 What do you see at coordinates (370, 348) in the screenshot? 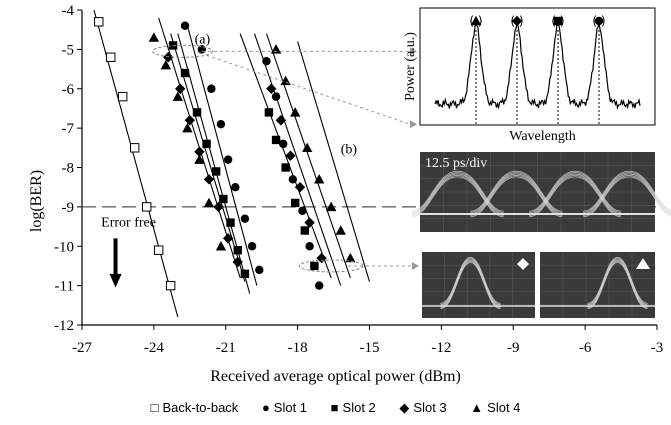
I see `x-tick-label: -15` at bounding box center [370, 348].